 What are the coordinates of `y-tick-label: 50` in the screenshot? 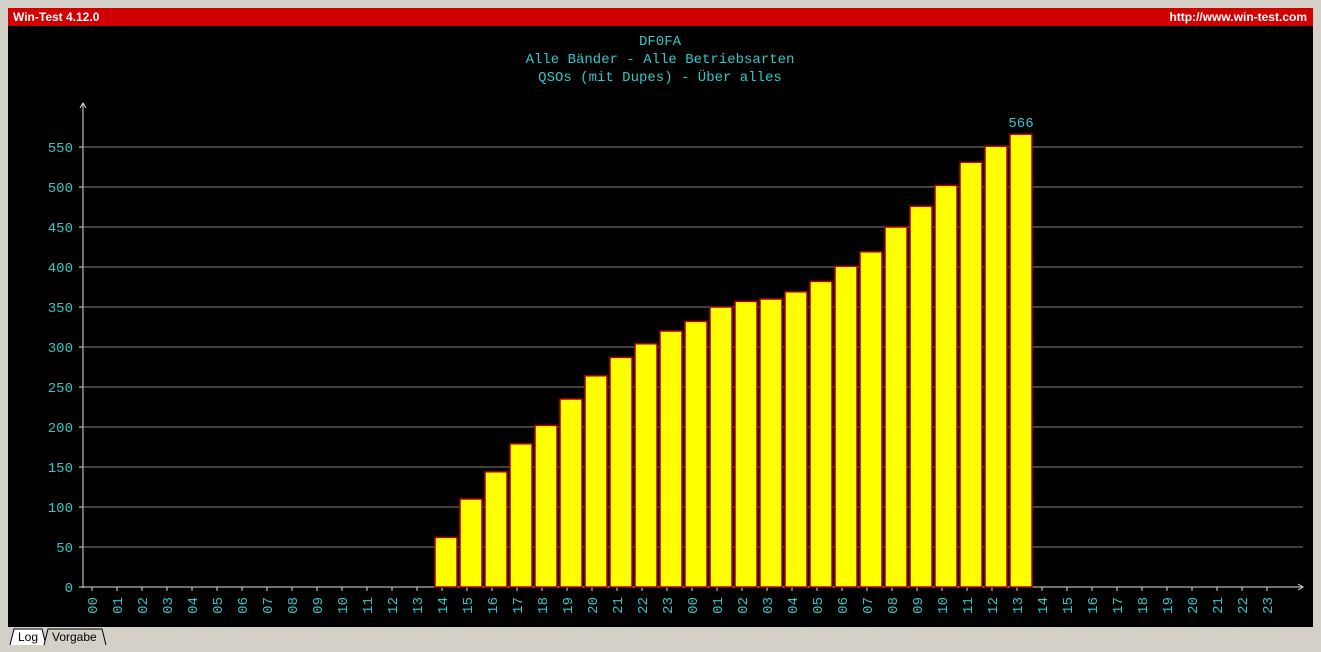 It's located at (64, 549).